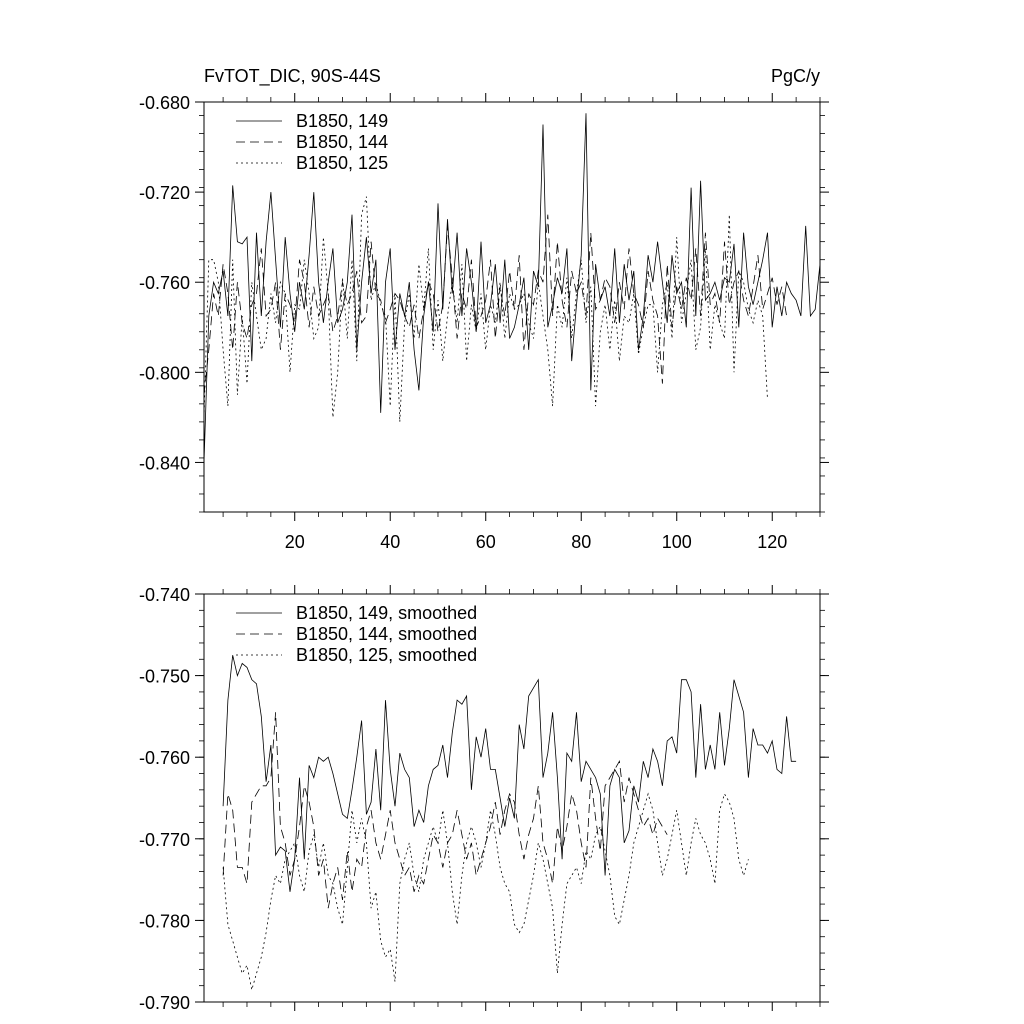 This screenshot has width=1024, height=1024. What do you see at coordinates (164, 595) in the screenshot?
I see `y-tick-label: -0.740` at bounding box center [164, 595].